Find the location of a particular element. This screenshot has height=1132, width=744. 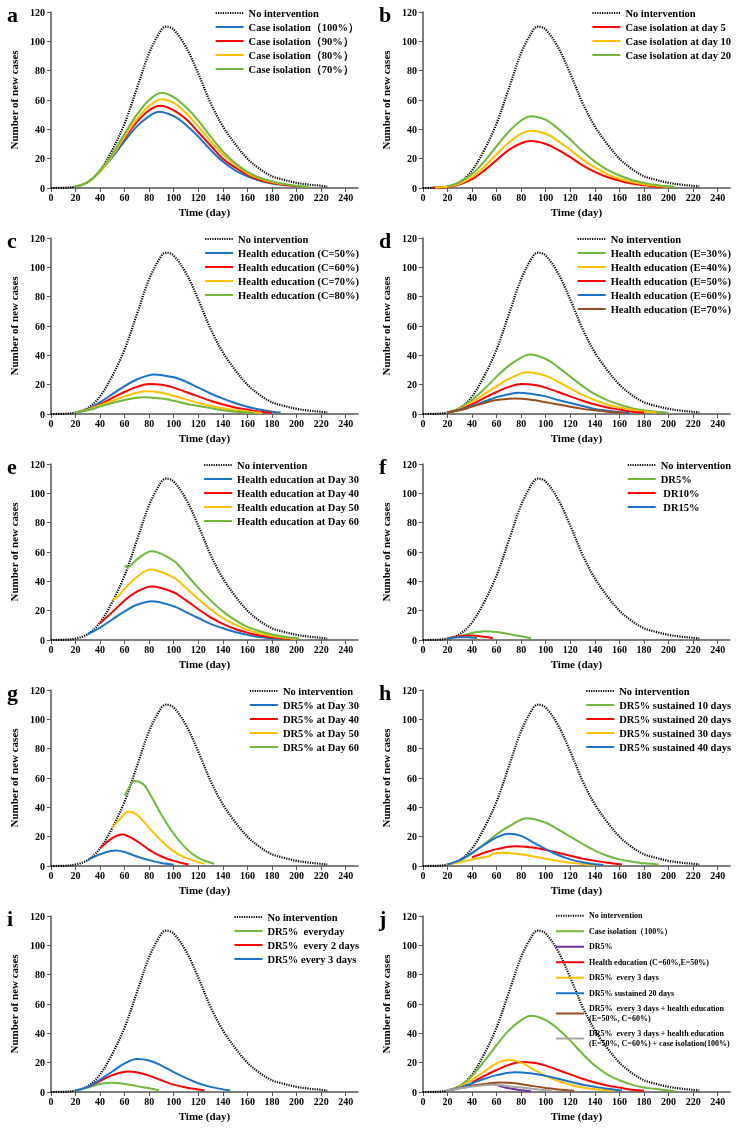

legend-label: Health education (E=40%) is located at coordinates (671, 267).